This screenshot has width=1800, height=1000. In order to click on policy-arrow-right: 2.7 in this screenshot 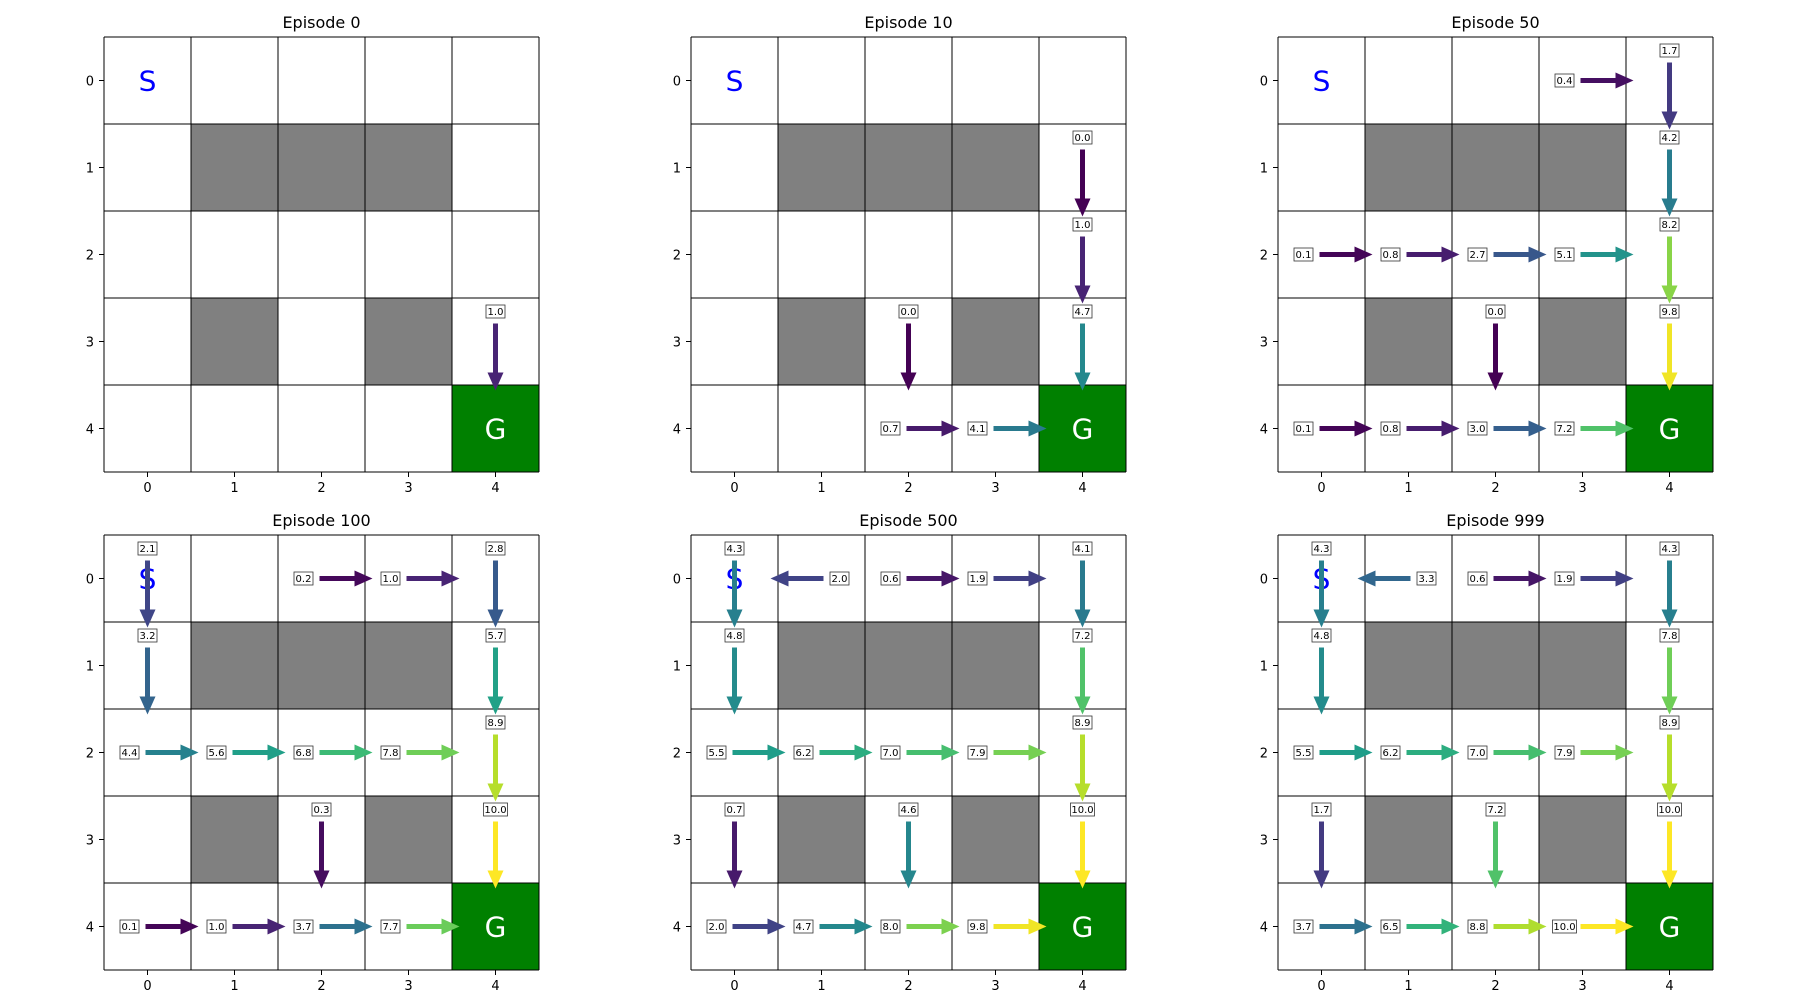, I will do `click(1507, 254)`.